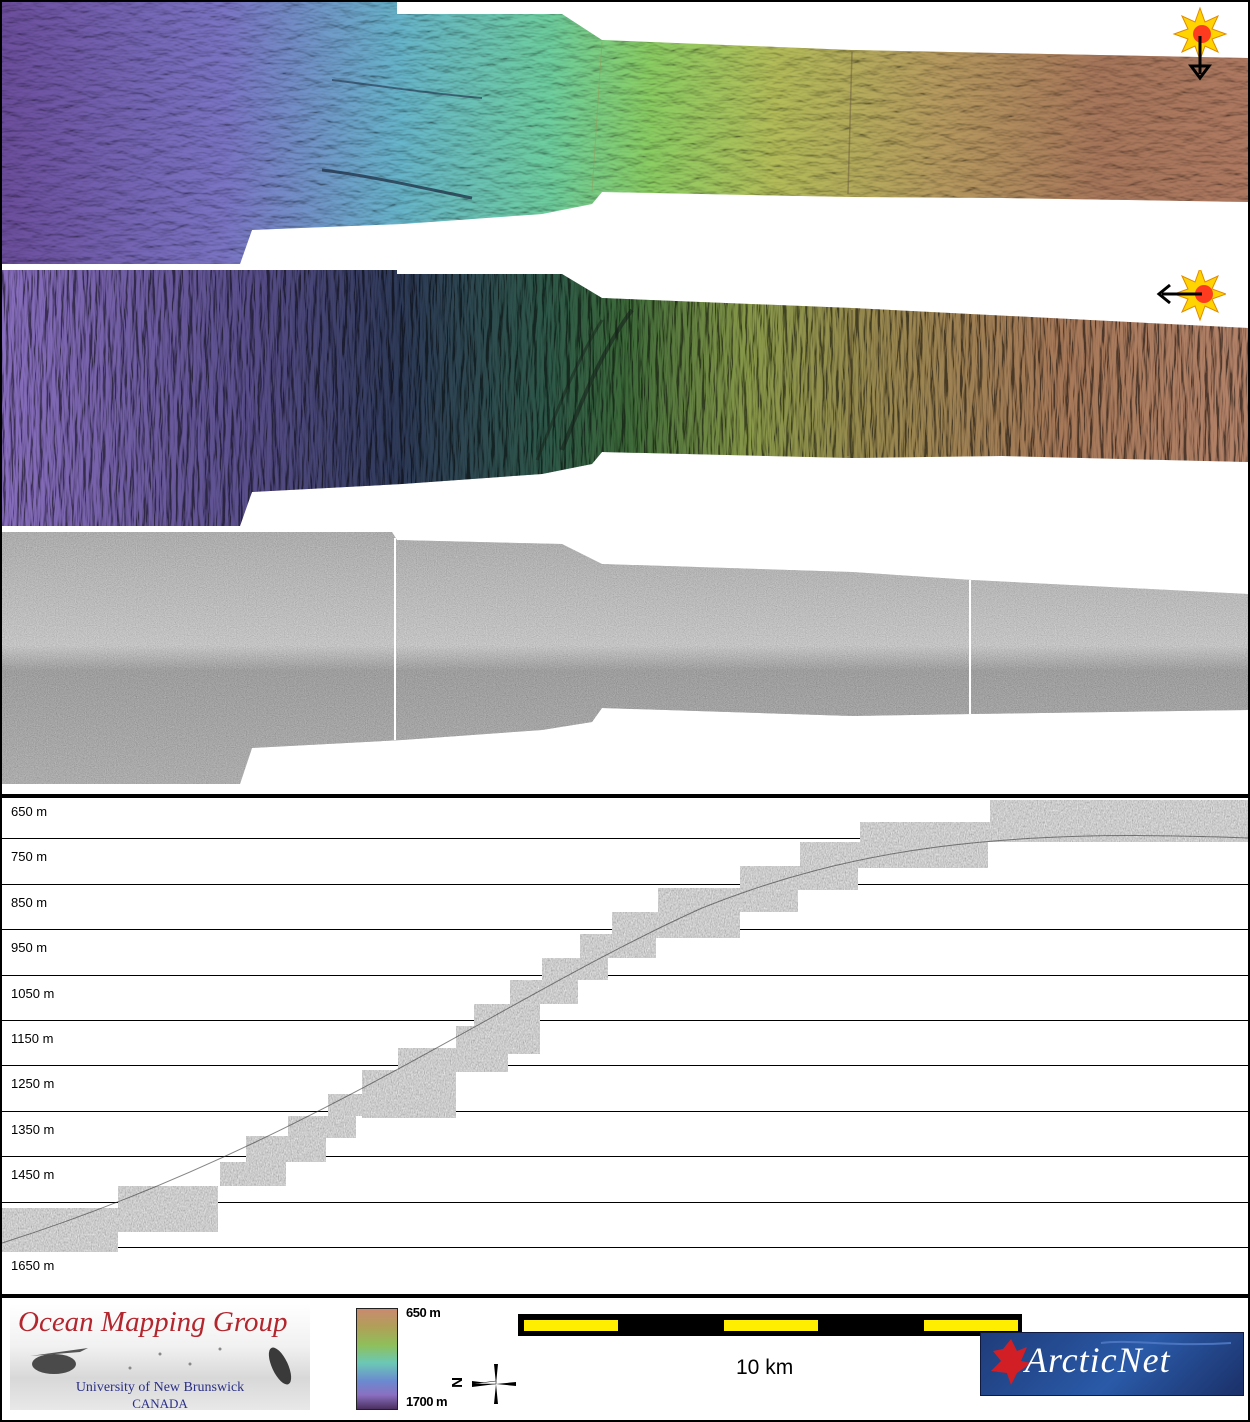  Describe the element at coordinates (484, 1384) in the screenshot. I see `north-arrow: N` at that location.